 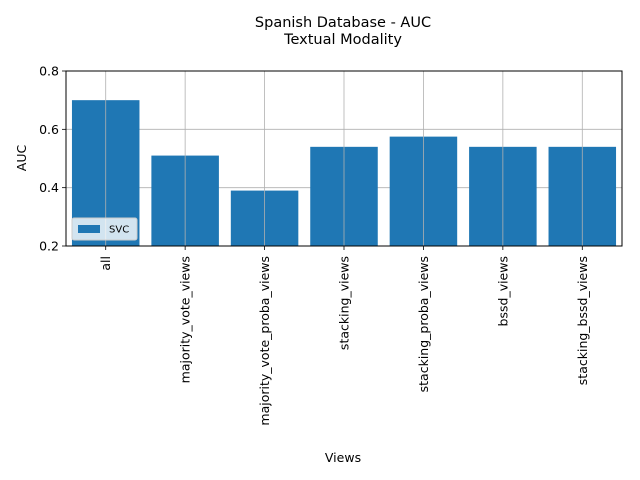 What do you see at coordinates (49, 71) in the screenshot?
I see `y-tick-label: 0.8` at bounding box center [49, 71].